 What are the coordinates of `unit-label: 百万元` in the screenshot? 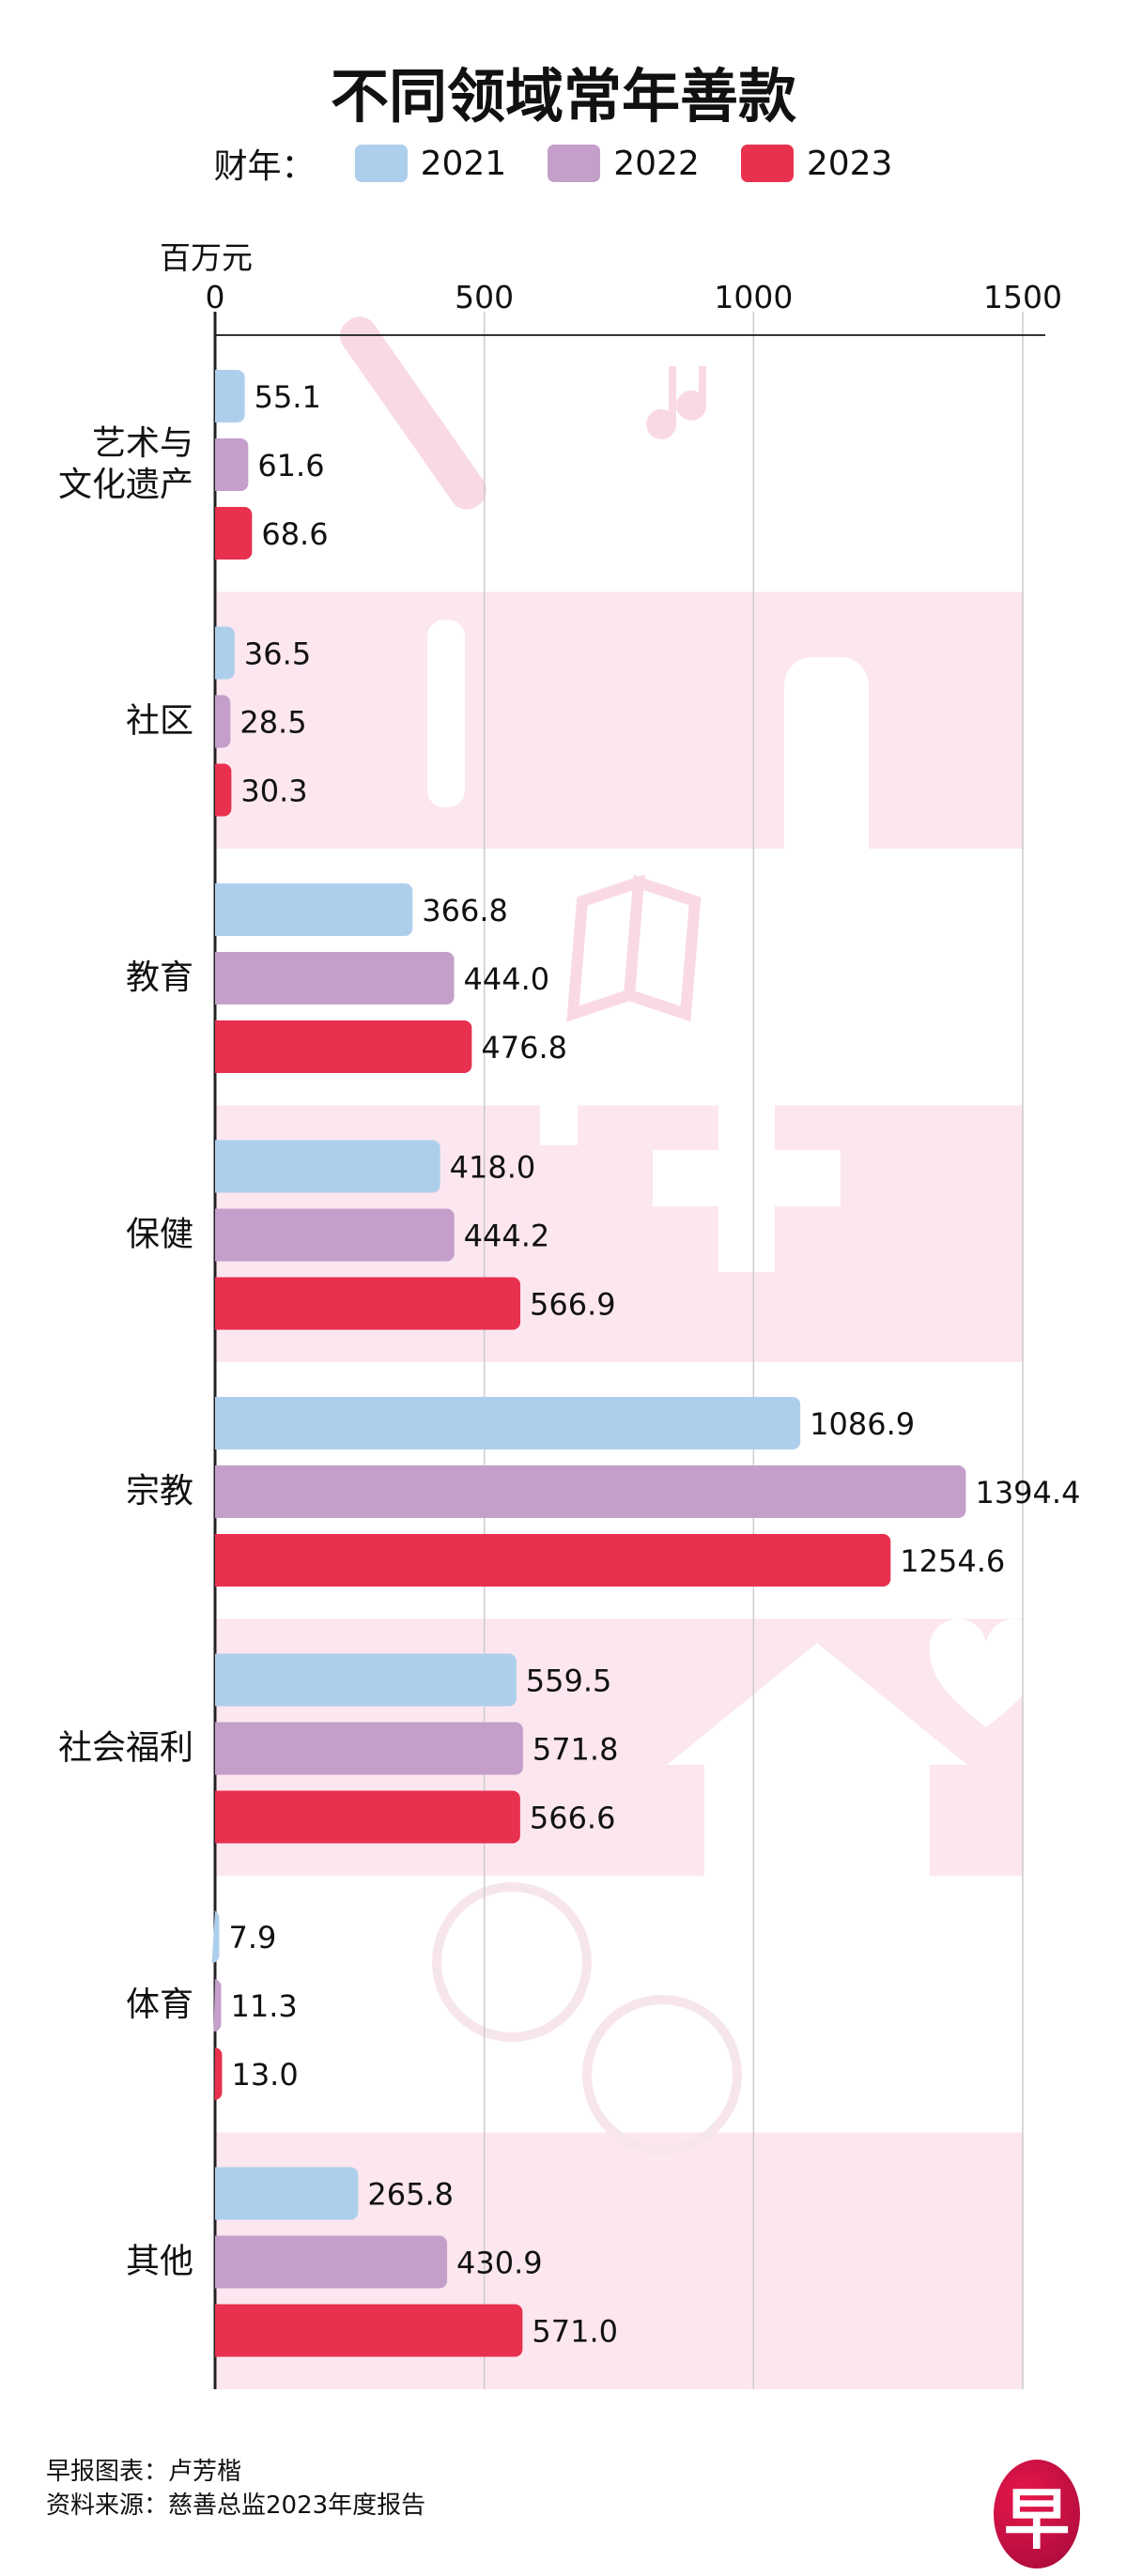 It's located at (206, 257).